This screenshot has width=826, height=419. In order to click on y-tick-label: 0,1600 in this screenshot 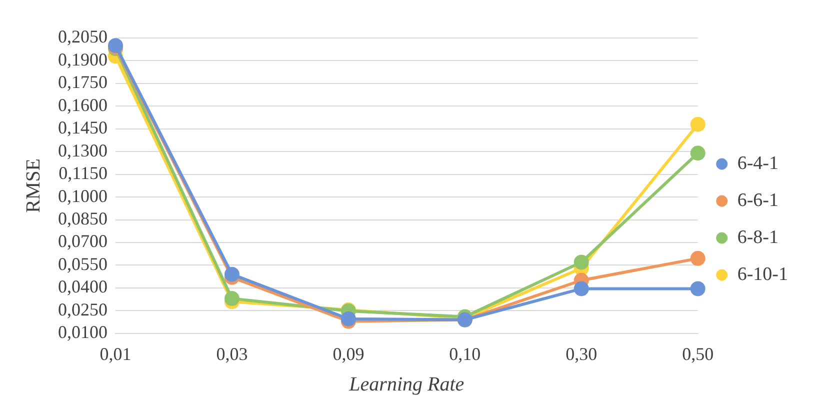, I will do `click(83, 104)`.